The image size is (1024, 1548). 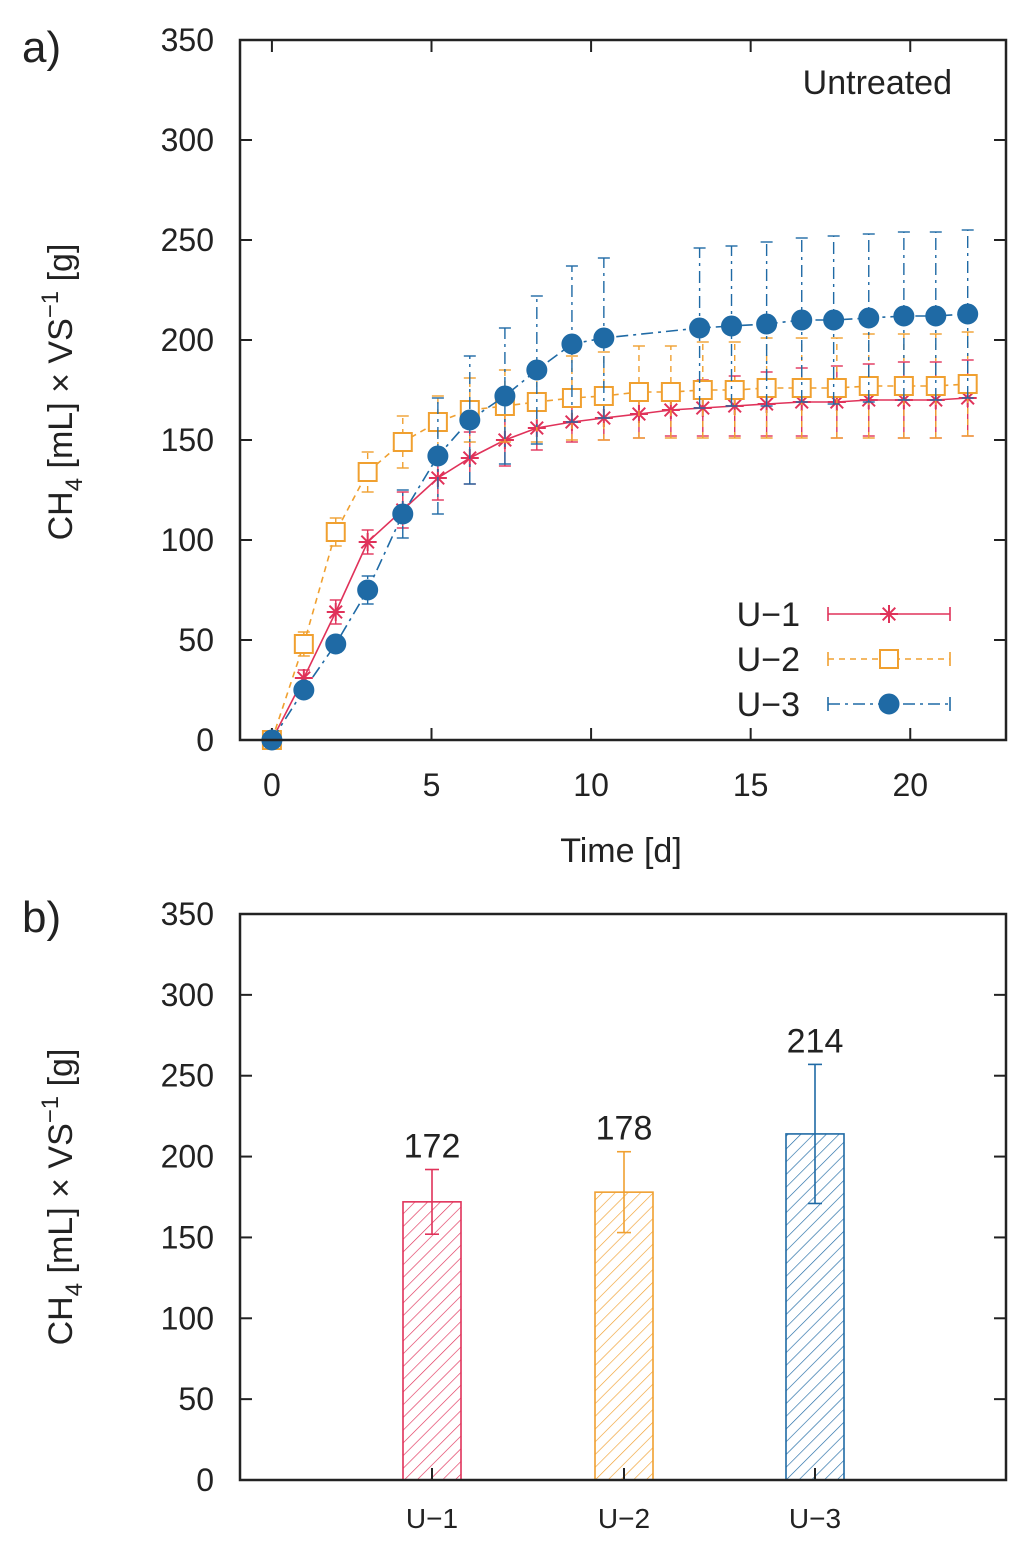 I want to click on bar-group-u-3: 214 U−3, so click(x=815, y=1278).